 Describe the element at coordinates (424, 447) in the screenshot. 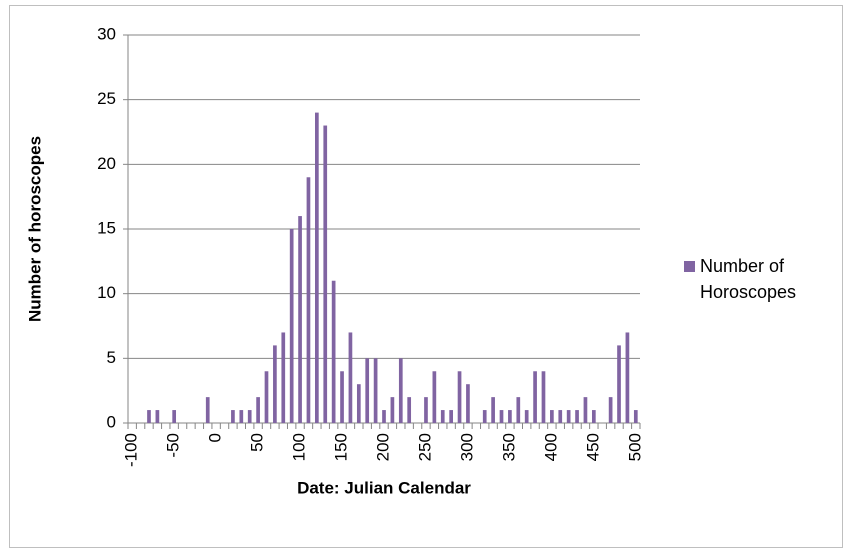

I see `x-tick-label: 250` at that location.